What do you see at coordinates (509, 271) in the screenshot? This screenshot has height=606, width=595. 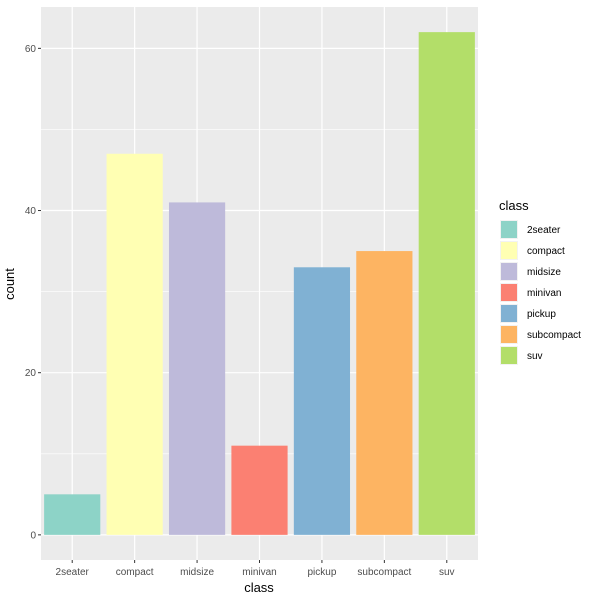 I see `legend-key-midsize` at bounding box center [509, 271].